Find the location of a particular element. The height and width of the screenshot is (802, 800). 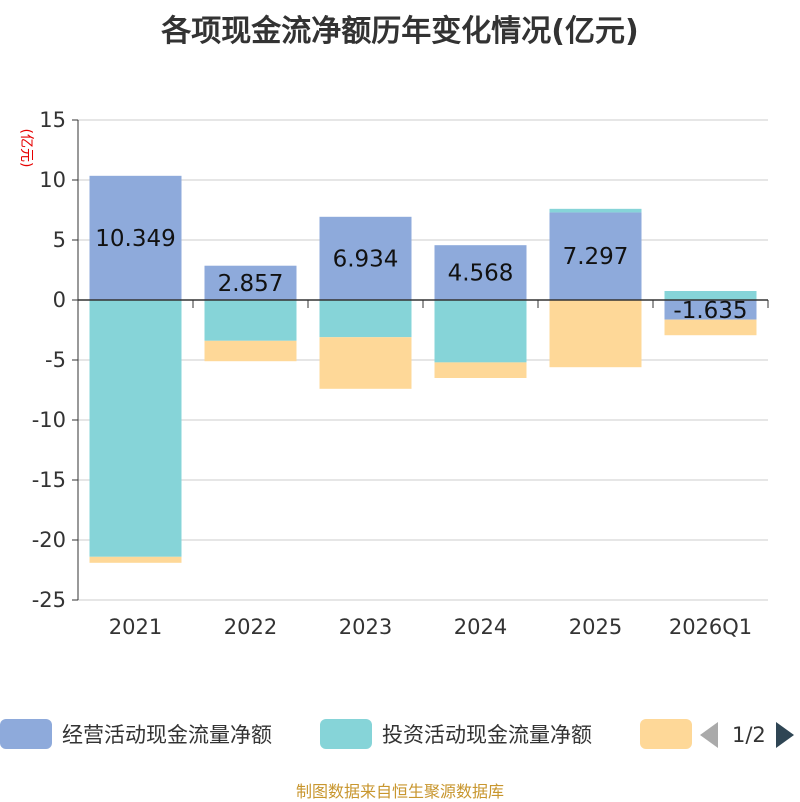

x-tick-label: 2021 is located at coordinates (135, 627).